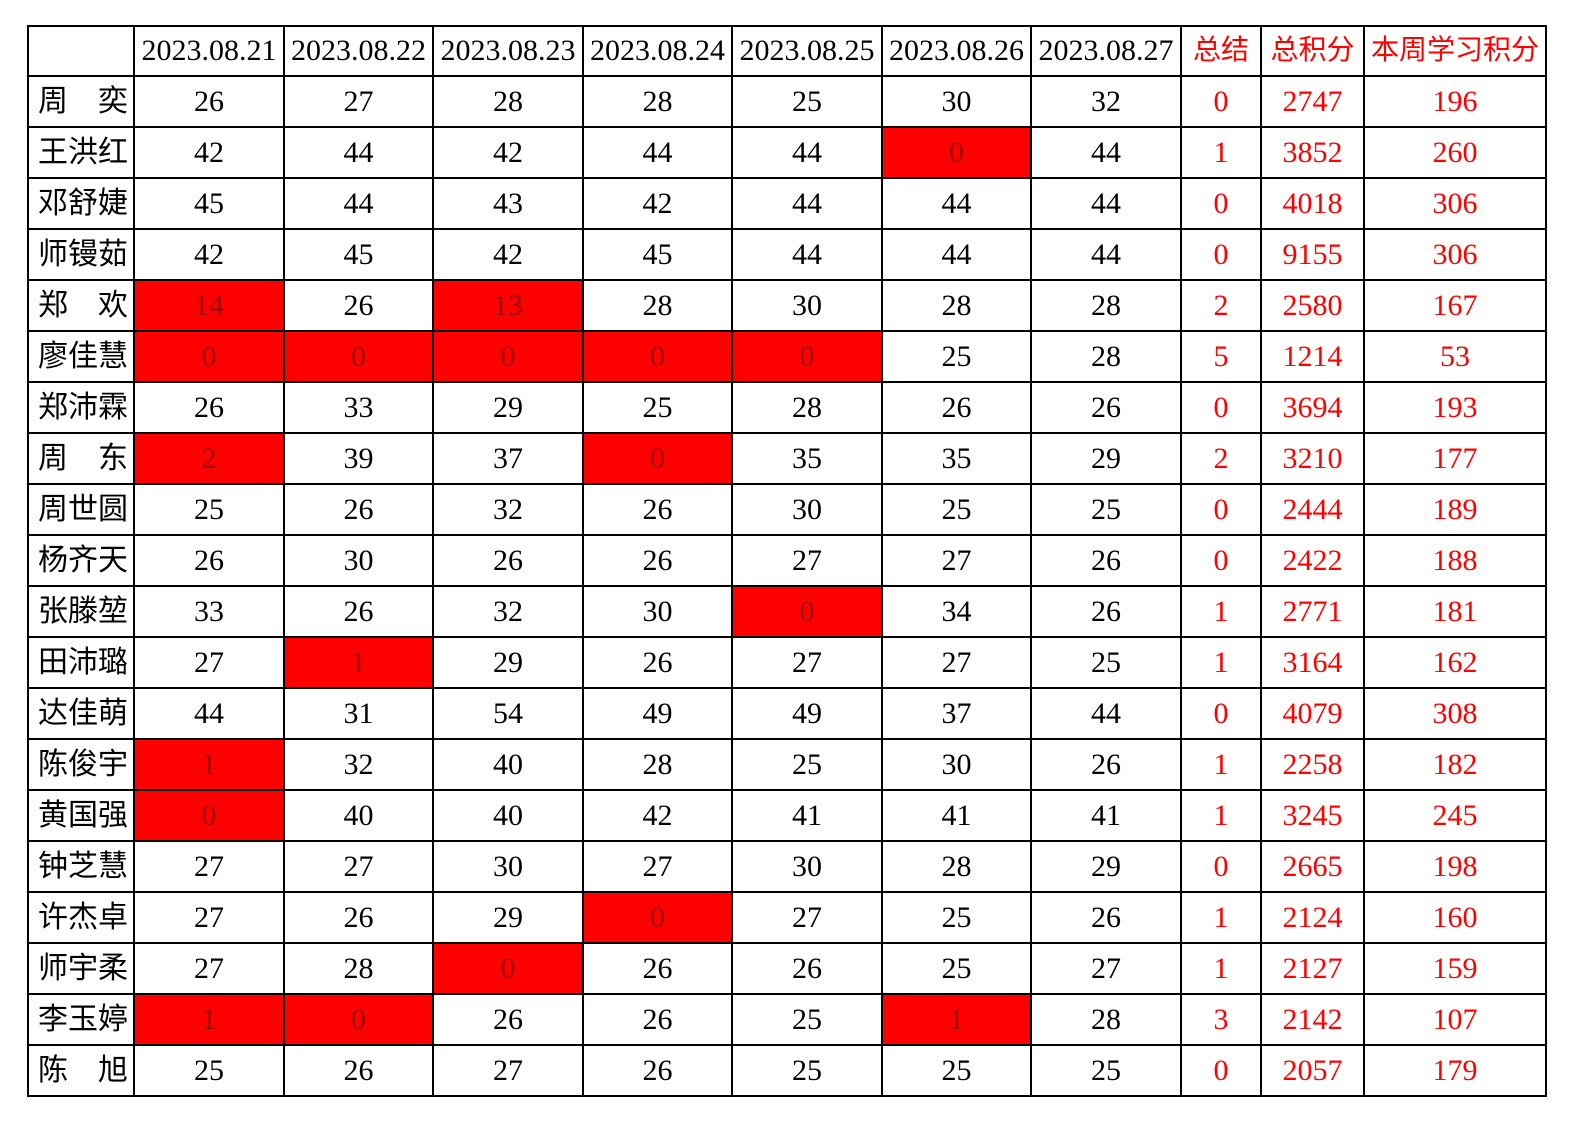 Image resolution: width=1582 pixels, height=1130 pixels. Describe the element at coordinates (1312, 101) in the screenshot. I see `total-points-cell: 2747` at that location.